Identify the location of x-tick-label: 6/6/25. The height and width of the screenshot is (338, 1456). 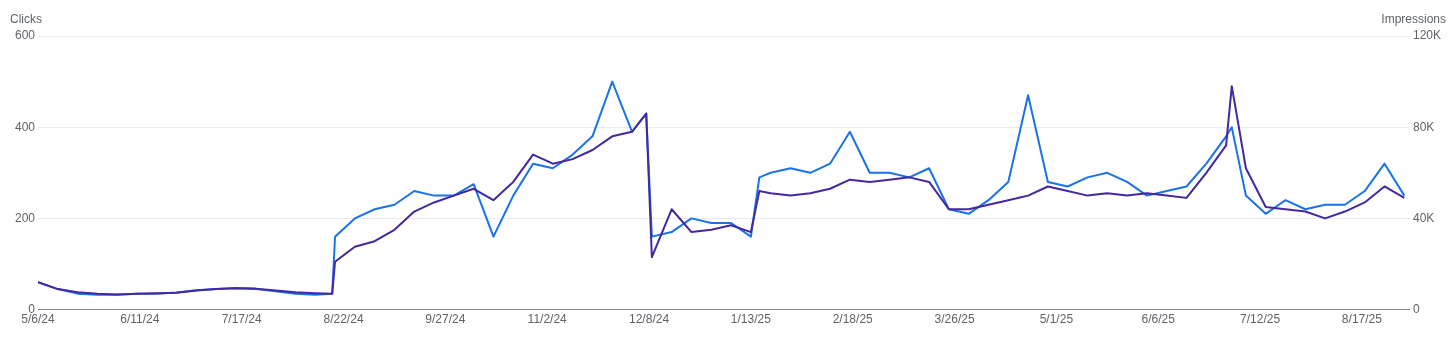
(1158, 319).